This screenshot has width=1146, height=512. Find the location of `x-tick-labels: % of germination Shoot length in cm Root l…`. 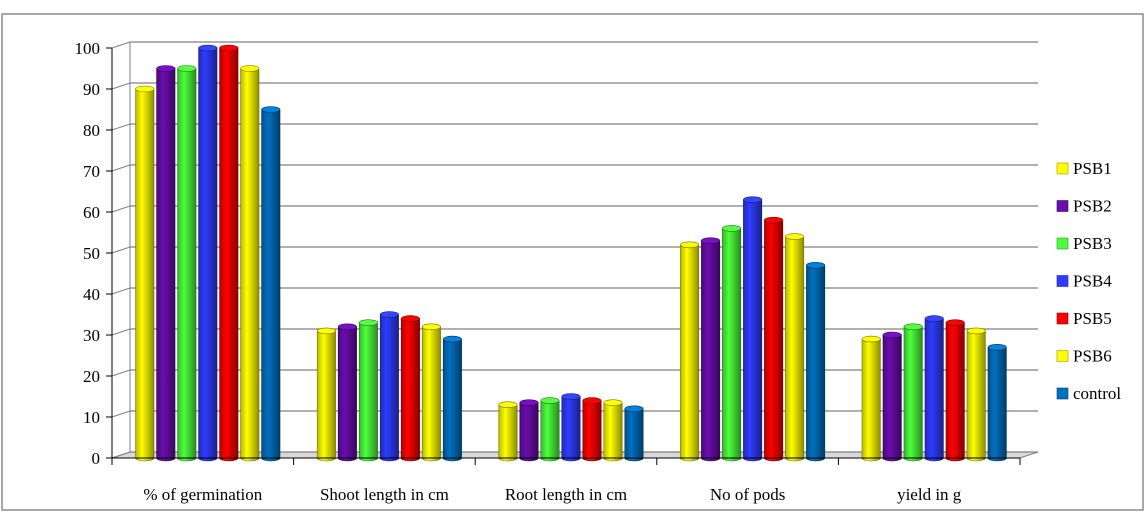

x-tick-labels: % of germination Shoot length in cm Root l… is located at coordinates (552, 494).